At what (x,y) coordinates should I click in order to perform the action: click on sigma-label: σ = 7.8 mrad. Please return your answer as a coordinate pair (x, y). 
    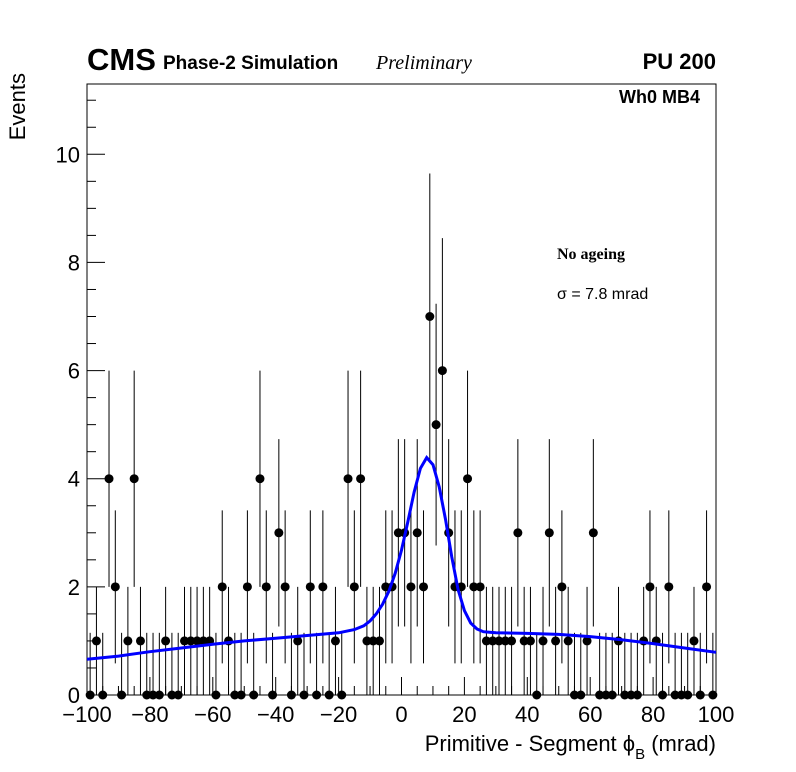
    Looking at the image, I should click on (602, 294).